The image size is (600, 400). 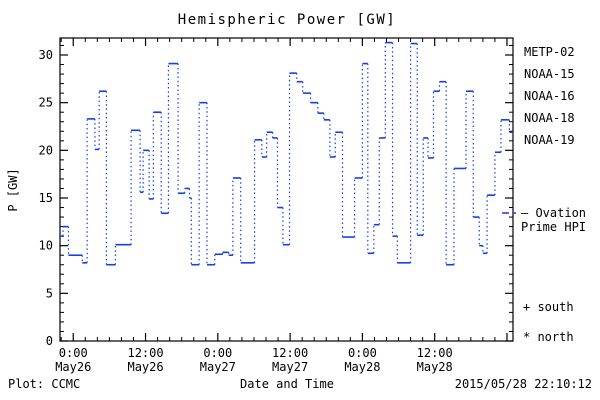 I want to click on ovation-label-line2: Prime HPI, so click(x=553, y=227).